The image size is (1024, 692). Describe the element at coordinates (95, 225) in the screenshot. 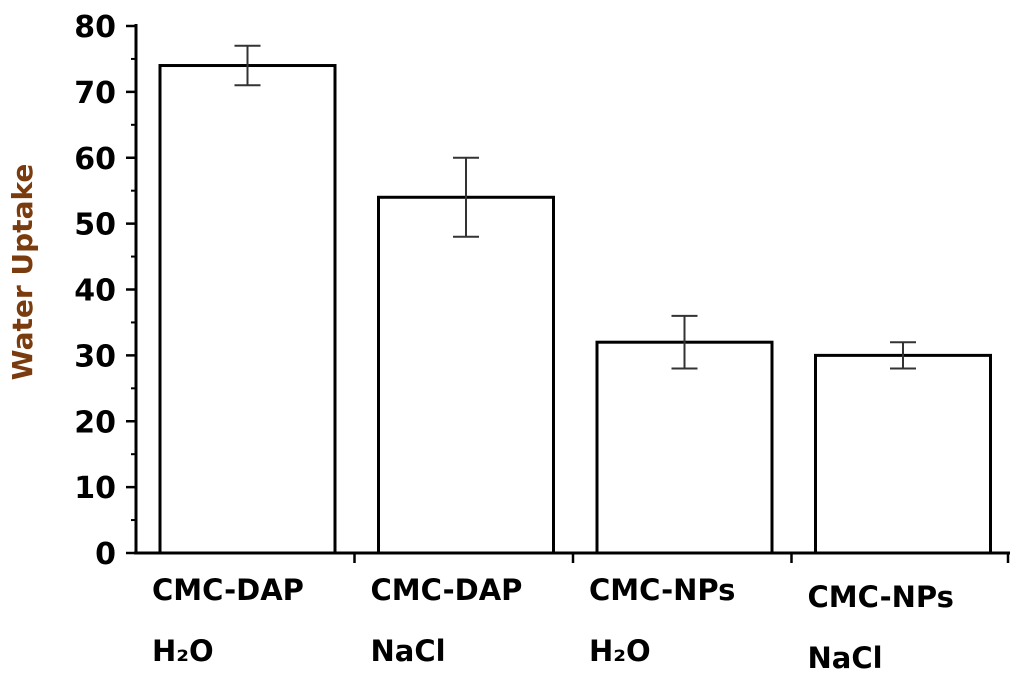

I see `y-tick-label: 50` at that location.